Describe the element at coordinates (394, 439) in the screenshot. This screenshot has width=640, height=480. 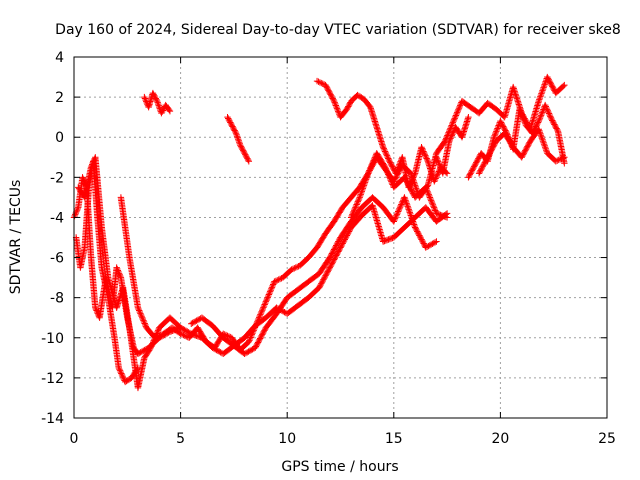
I see `x-tick-label-3: 15` at that location.